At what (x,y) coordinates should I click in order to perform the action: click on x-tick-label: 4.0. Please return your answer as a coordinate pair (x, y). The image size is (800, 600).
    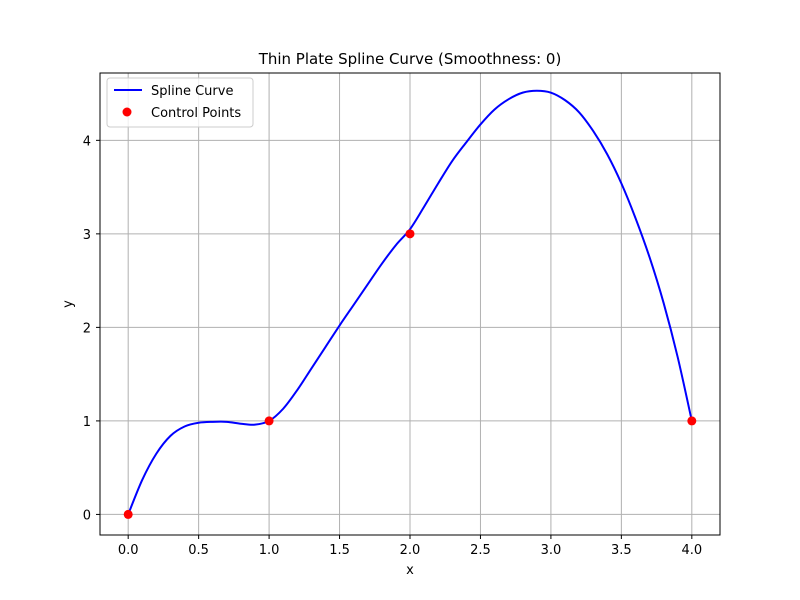
    Looking at the image, I should click on (691, 550).